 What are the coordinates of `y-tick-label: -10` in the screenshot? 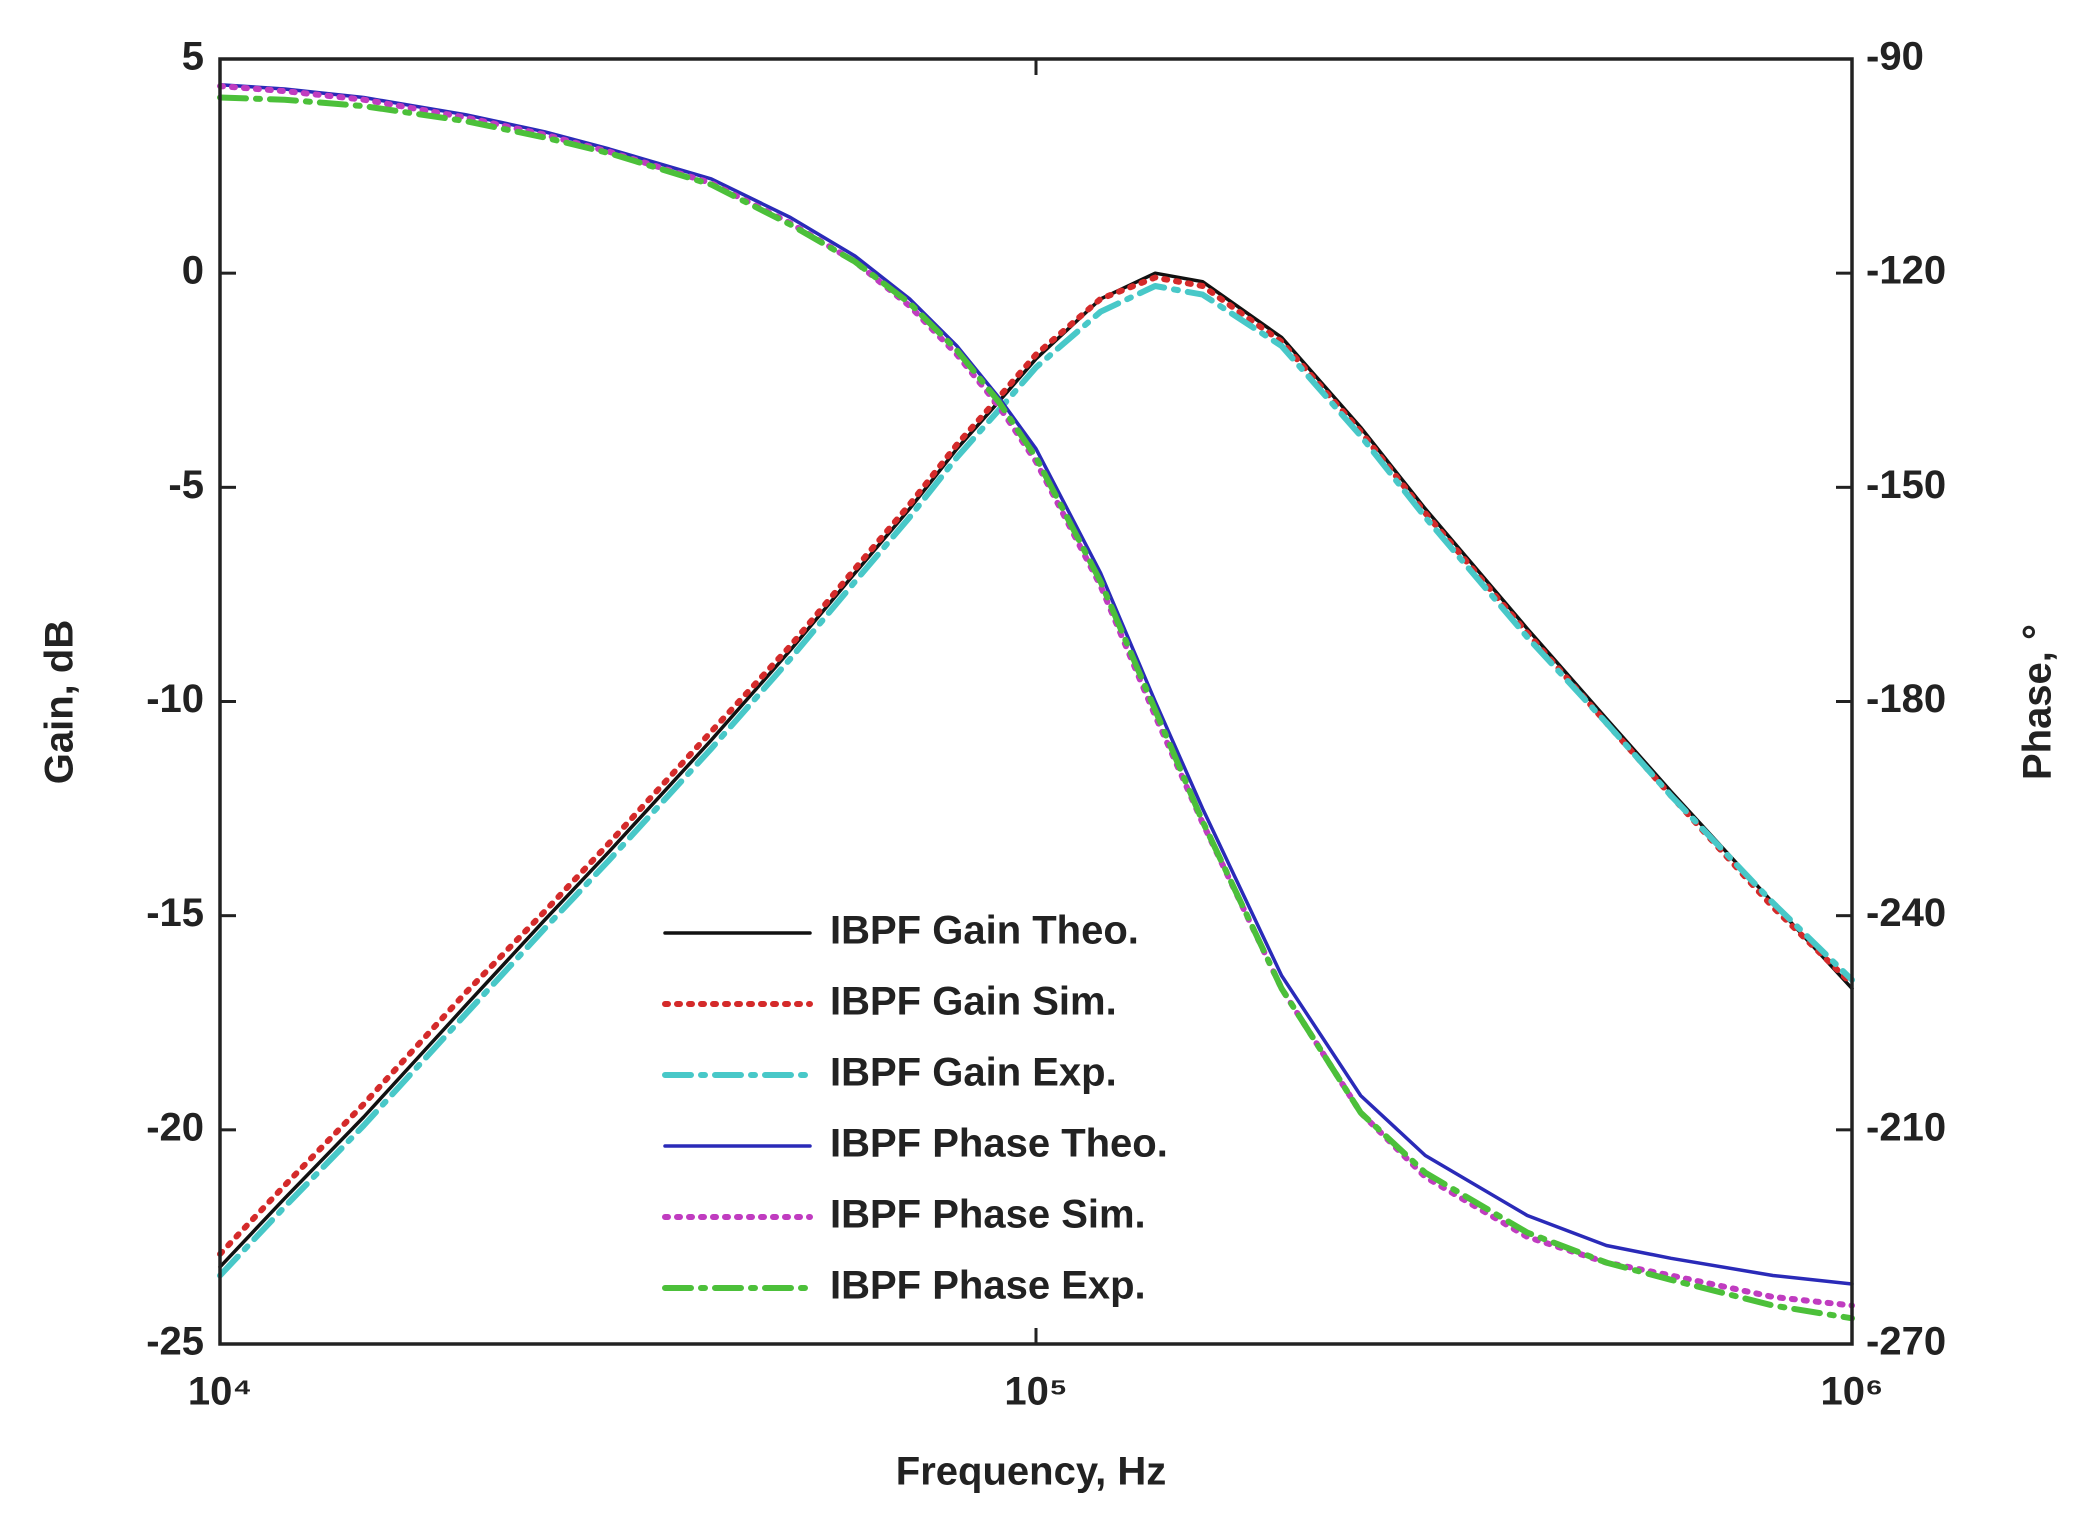 It's located at (175, 699).